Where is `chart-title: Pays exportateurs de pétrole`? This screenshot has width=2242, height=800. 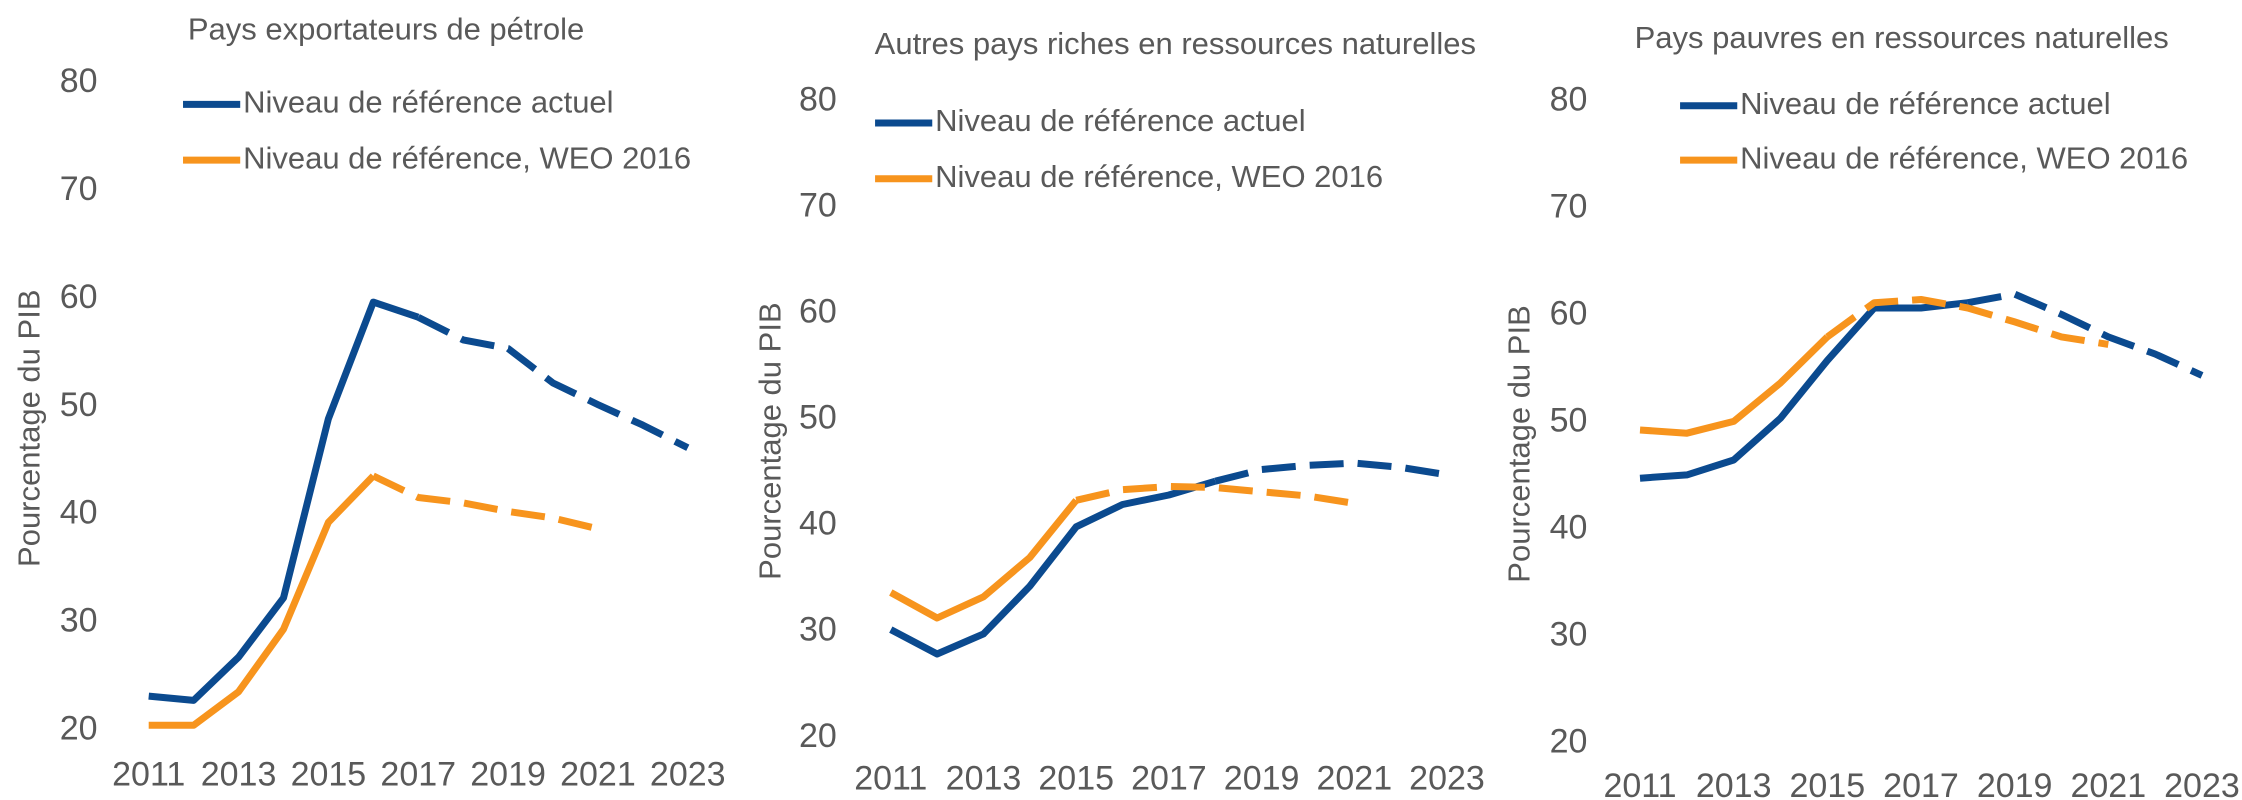 chart-title: Pays exportateurs de pétrole is located at coordinates (386, 29).